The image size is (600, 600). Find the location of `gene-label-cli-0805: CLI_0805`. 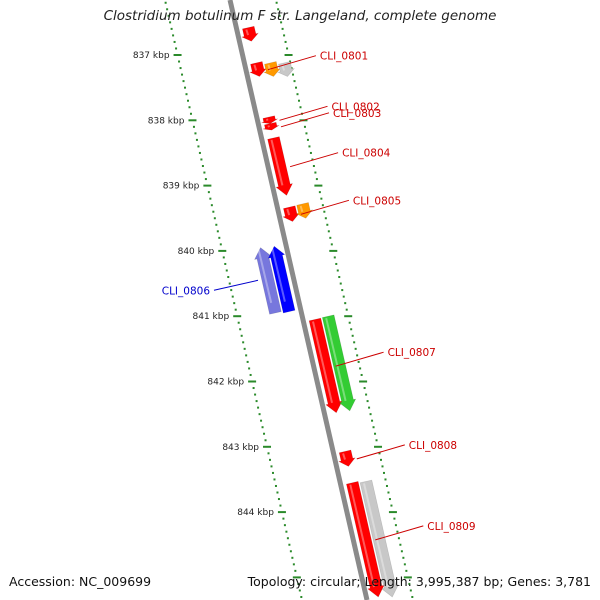

gene-label-cli-0805: CLI_0805 is located at coordinates (377, 201).